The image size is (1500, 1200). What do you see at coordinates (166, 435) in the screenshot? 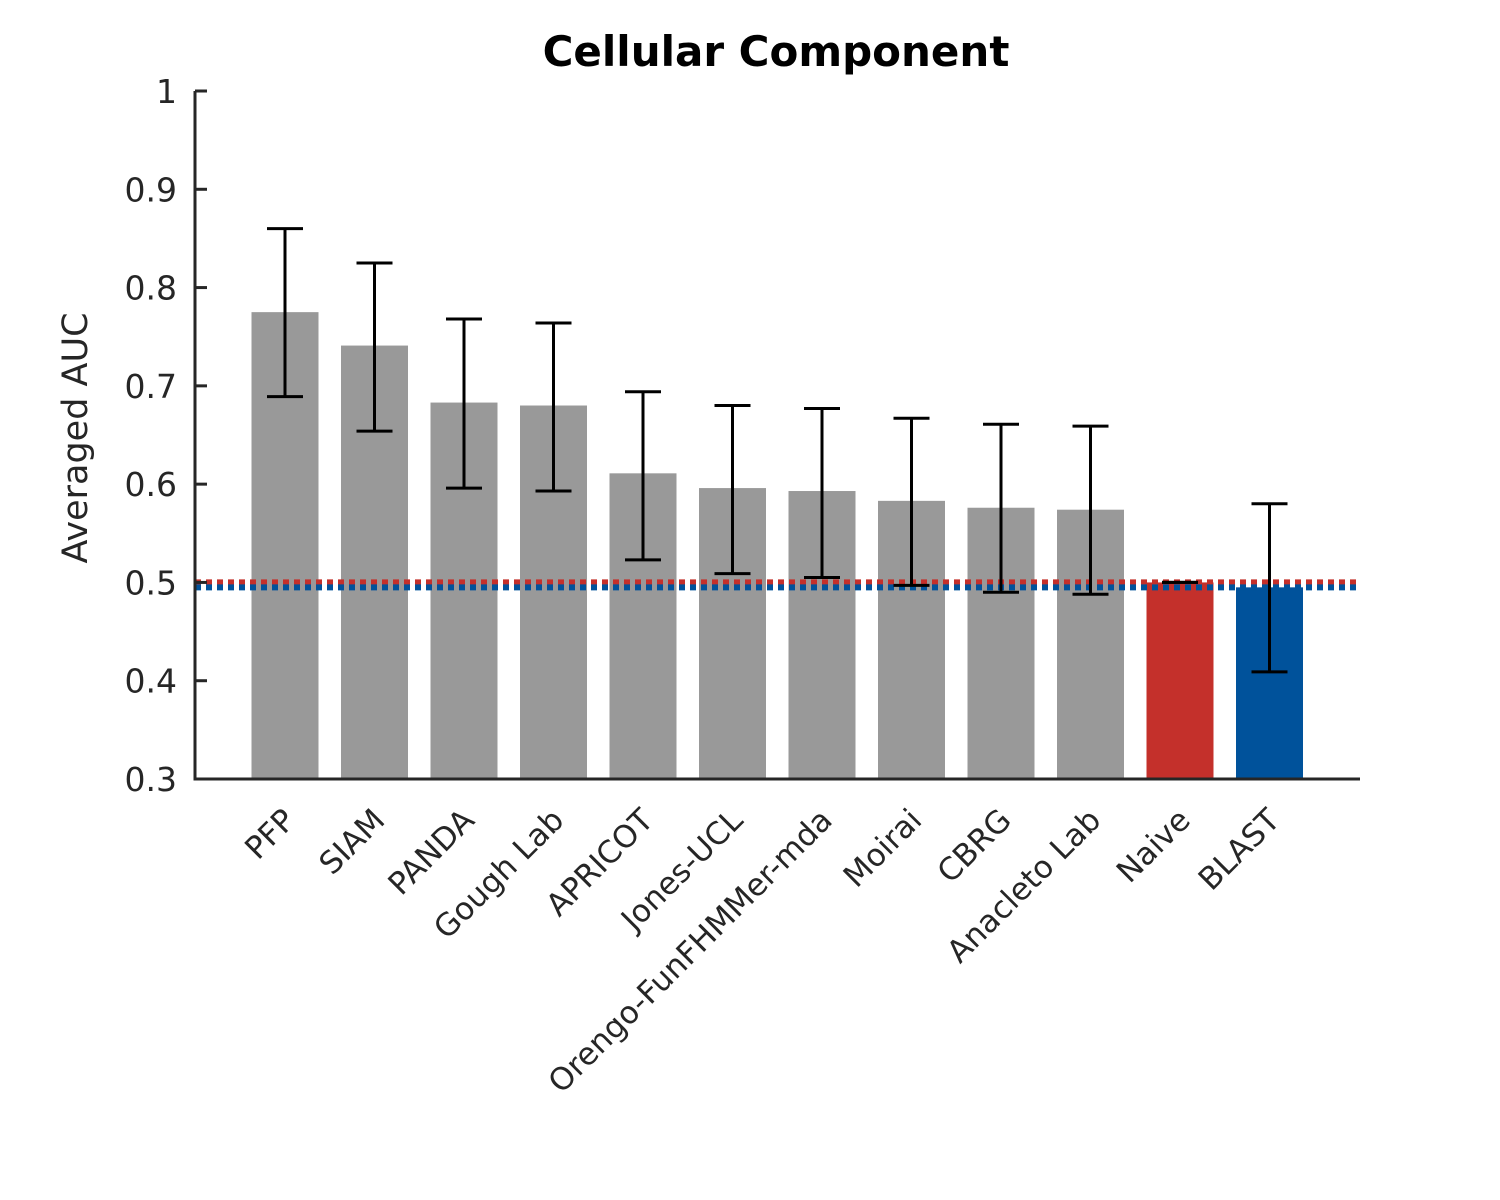
I see `y-ticks: 0.3 0.4 0.5 0.6 0.7 0.8 0.9 1` at bounding box center [166, 435].